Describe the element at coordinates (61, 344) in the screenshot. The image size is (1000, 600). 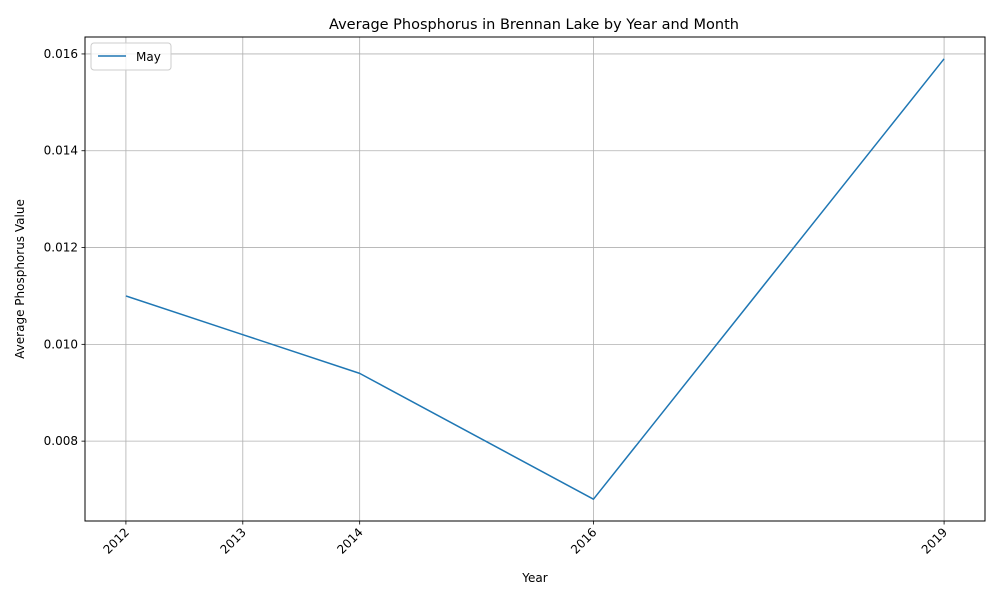
I see `y-tick-label: 0.010` at that location.